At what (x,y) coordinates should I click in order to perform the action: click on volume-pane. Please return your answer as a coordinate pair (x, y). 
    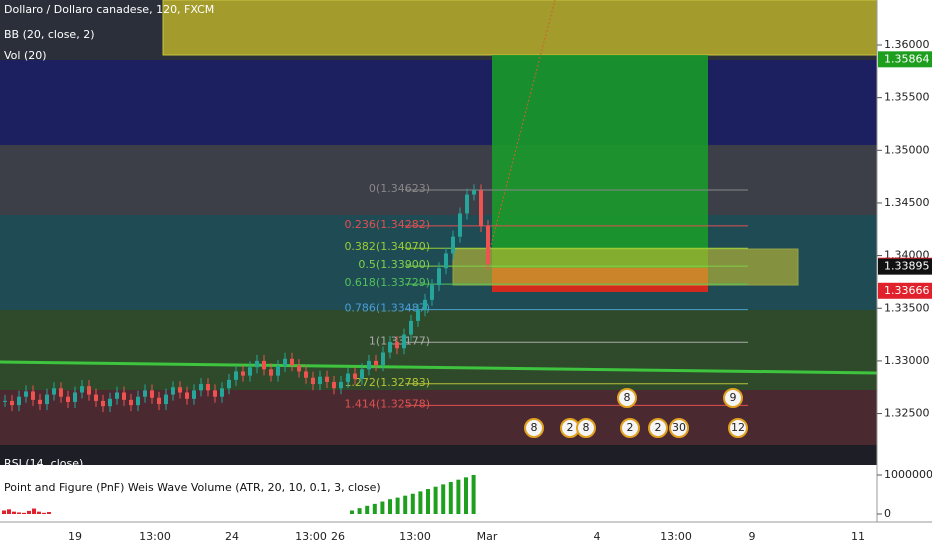
    Looking at the image, I should click on (438, 493).